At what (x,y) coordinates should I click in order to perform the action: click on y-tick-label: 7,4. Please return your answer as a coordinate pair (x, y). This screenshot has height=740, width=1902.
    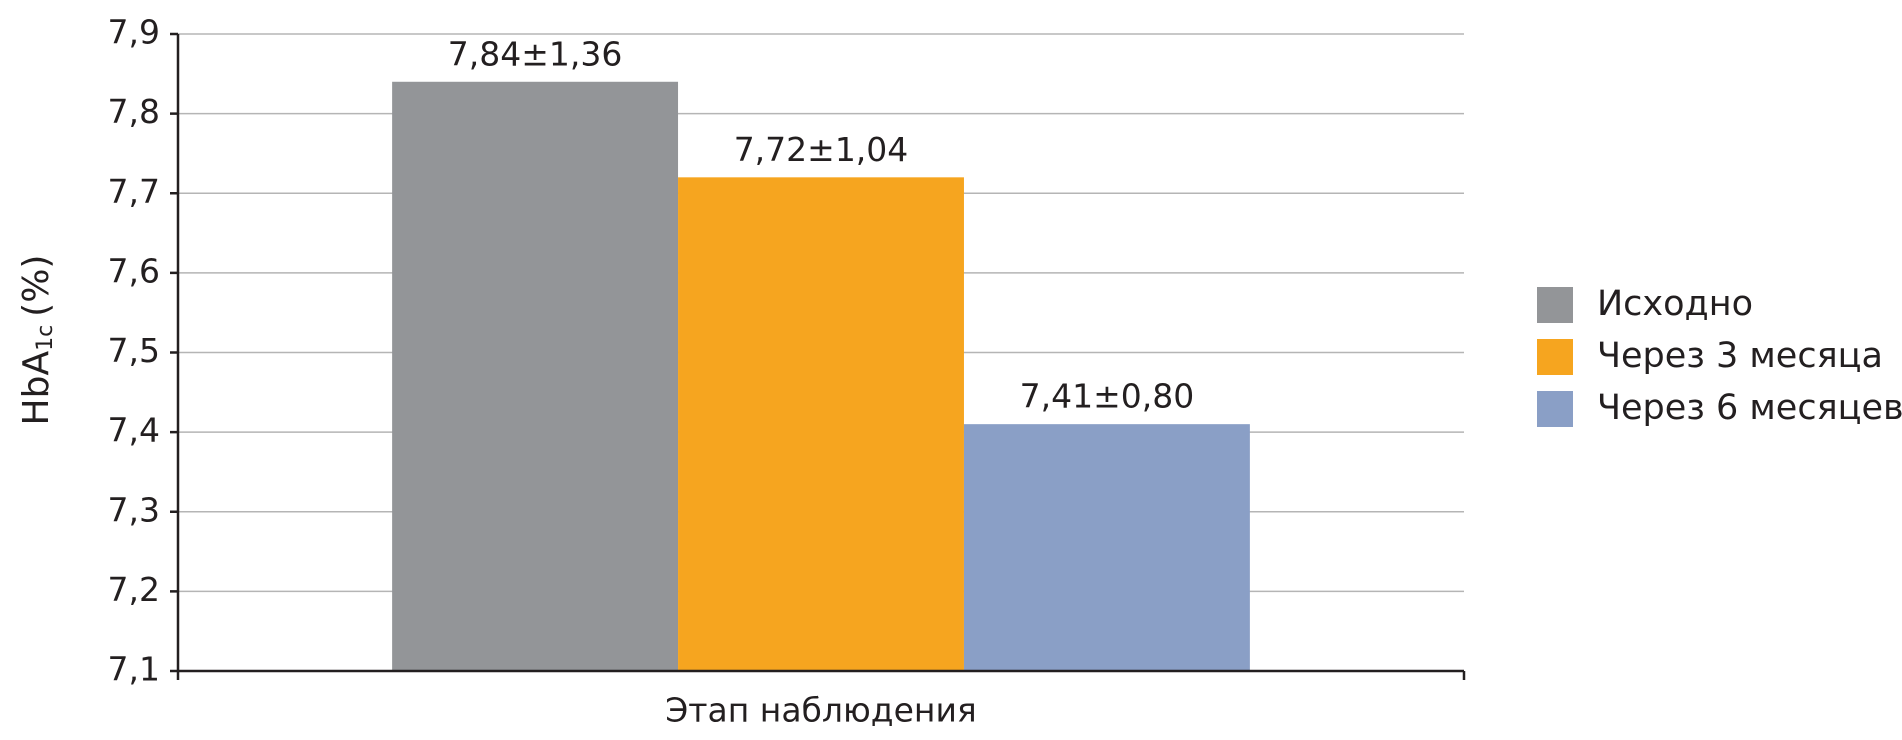
    Looking at the image, I should click on (134, 430).